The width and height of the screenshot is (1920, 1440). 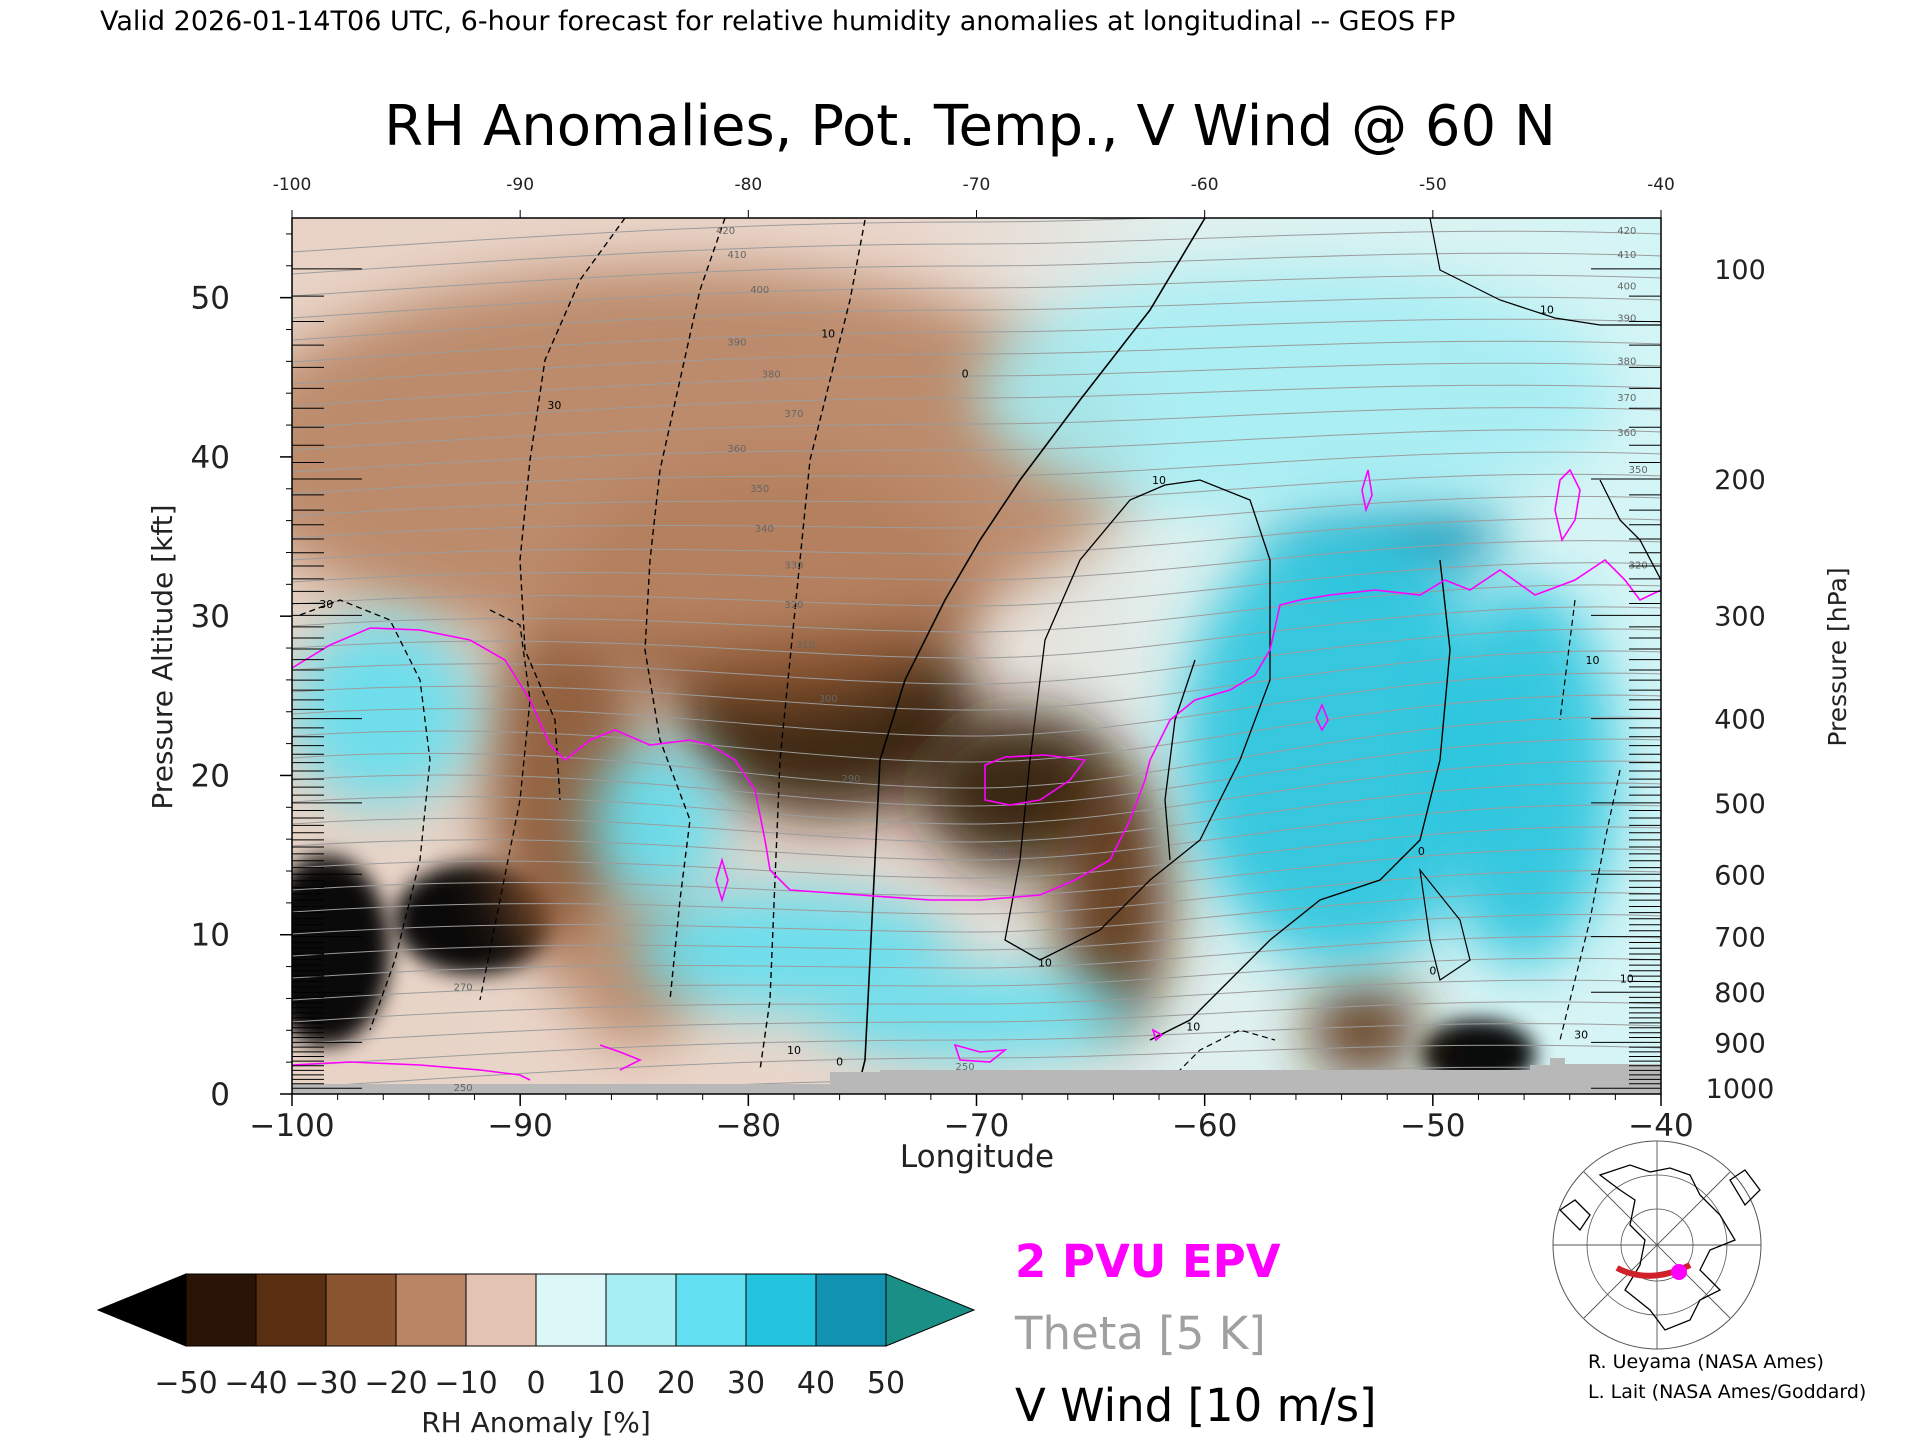 What do you see at coordinates (1567, 505) in the screenshot?
I see `epv-contour-east-spike` at bounding box center [1567, 505].